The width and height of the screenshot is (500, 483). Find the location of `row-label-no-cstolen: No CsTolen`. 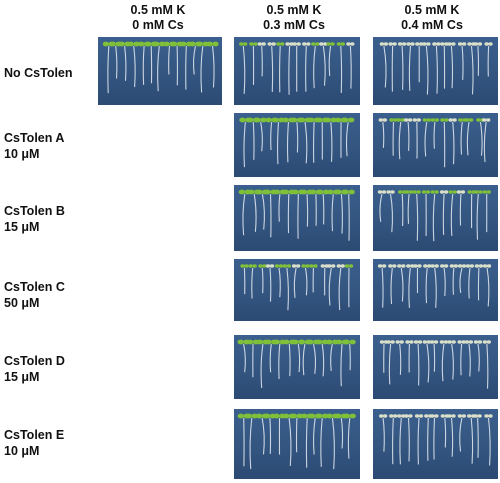

row-label-no-cstolen: No CsTolen is located at coordinates (38, 73).